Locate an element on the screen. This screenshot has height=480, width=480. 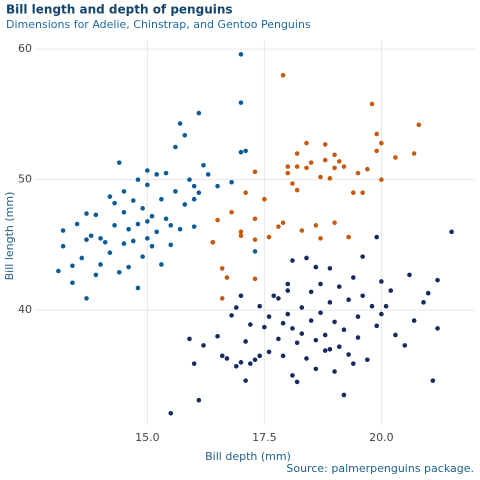
y-tick-label: 60 is located at coordinates (25, 48).